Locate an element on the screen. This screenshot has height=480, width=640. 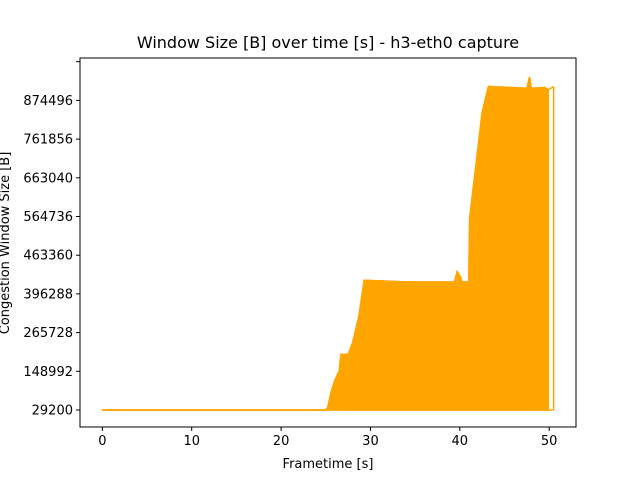
y-tick-label: 396288 is located at coordinates (48, 294).